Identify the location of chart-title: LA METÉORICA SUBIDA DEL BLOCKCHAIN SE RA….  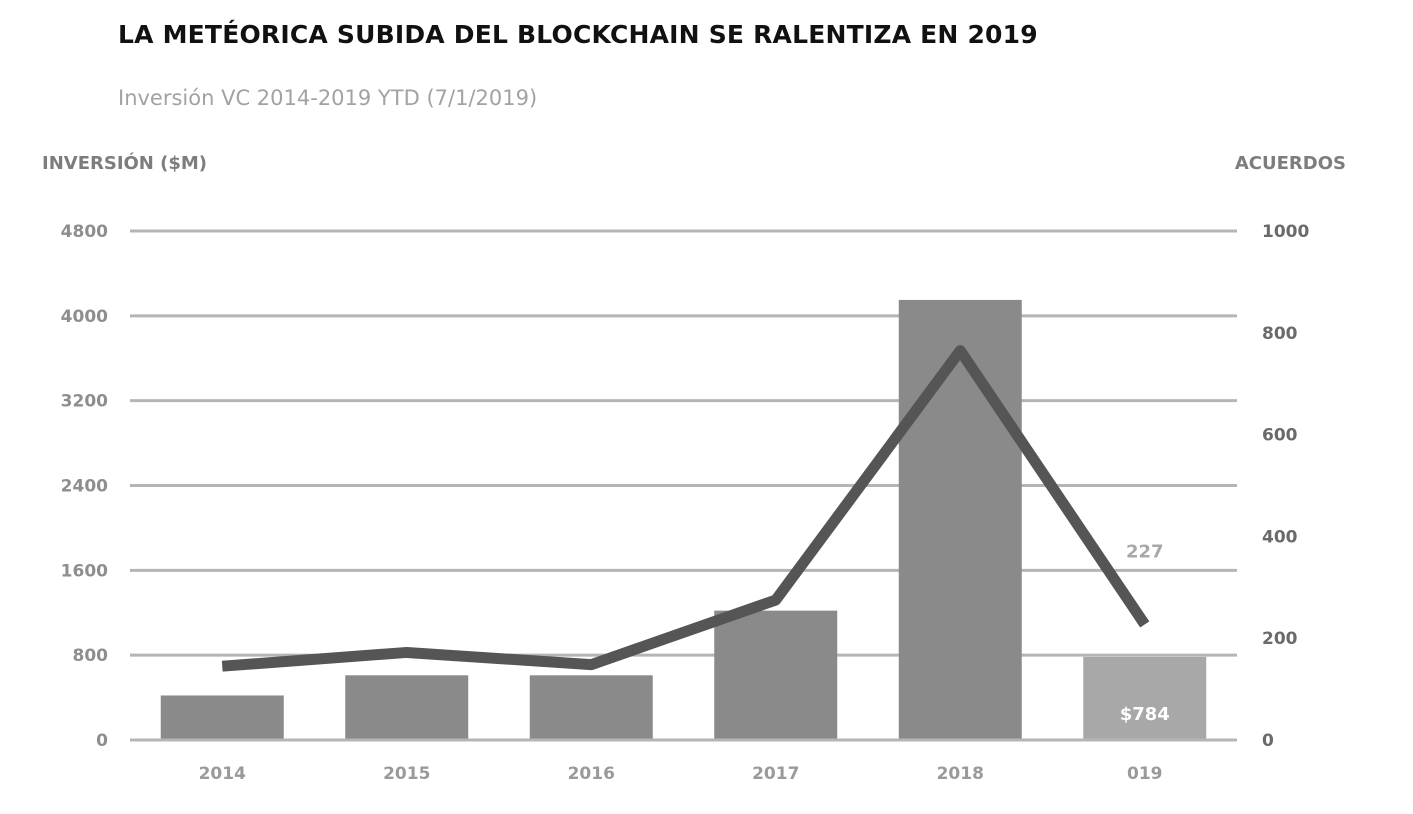
(578, 34).